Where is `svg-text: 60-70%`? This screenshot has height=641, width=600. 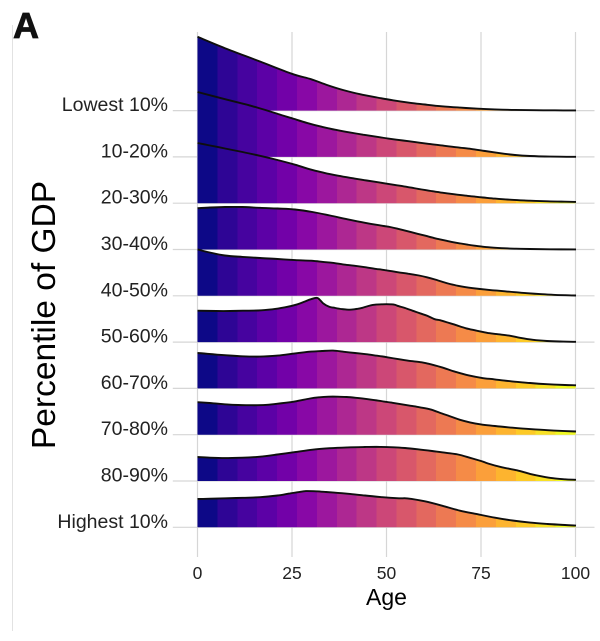 svg-text: 60-70% is located at coordinates (134, 383).